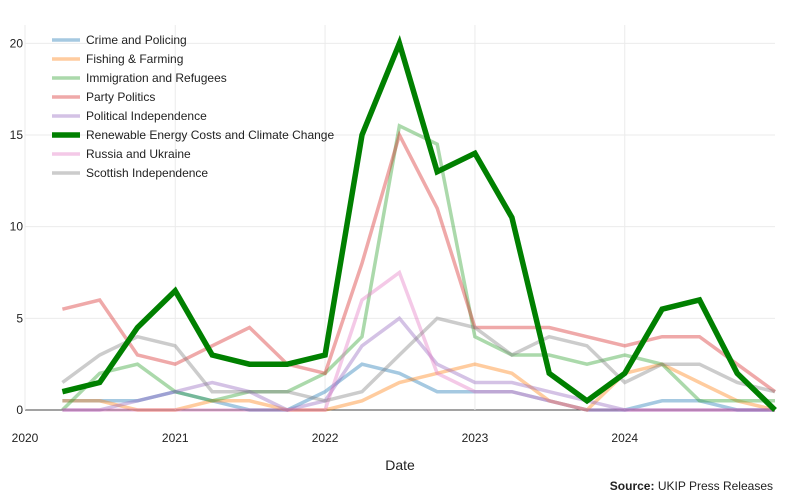  I want to click on x-tick-label: 2020, so click(25, 438).